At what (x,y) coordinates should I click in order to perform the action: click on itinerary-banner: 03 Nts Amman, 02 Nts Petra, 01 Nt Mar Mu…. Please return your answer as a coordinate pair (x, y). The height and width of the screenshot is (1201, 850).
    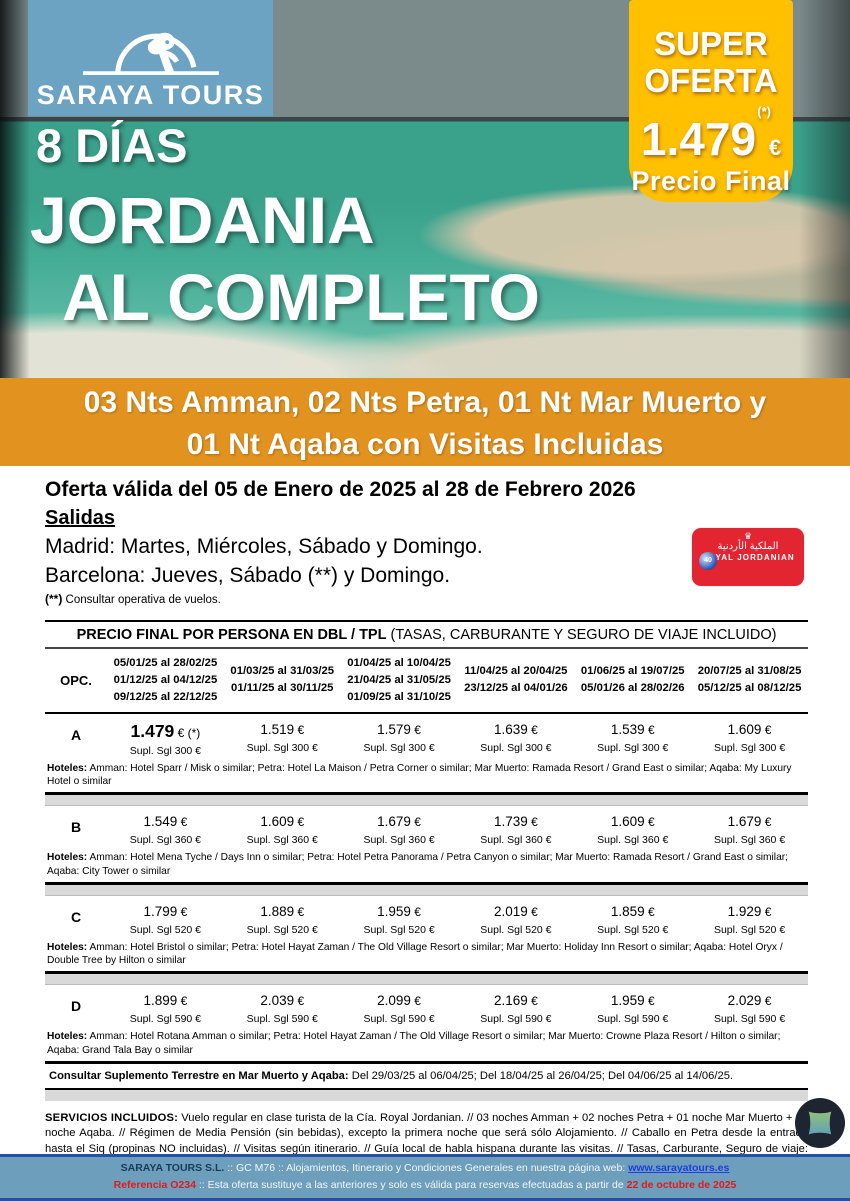
    Looking at the image, I should click on (425, 422).